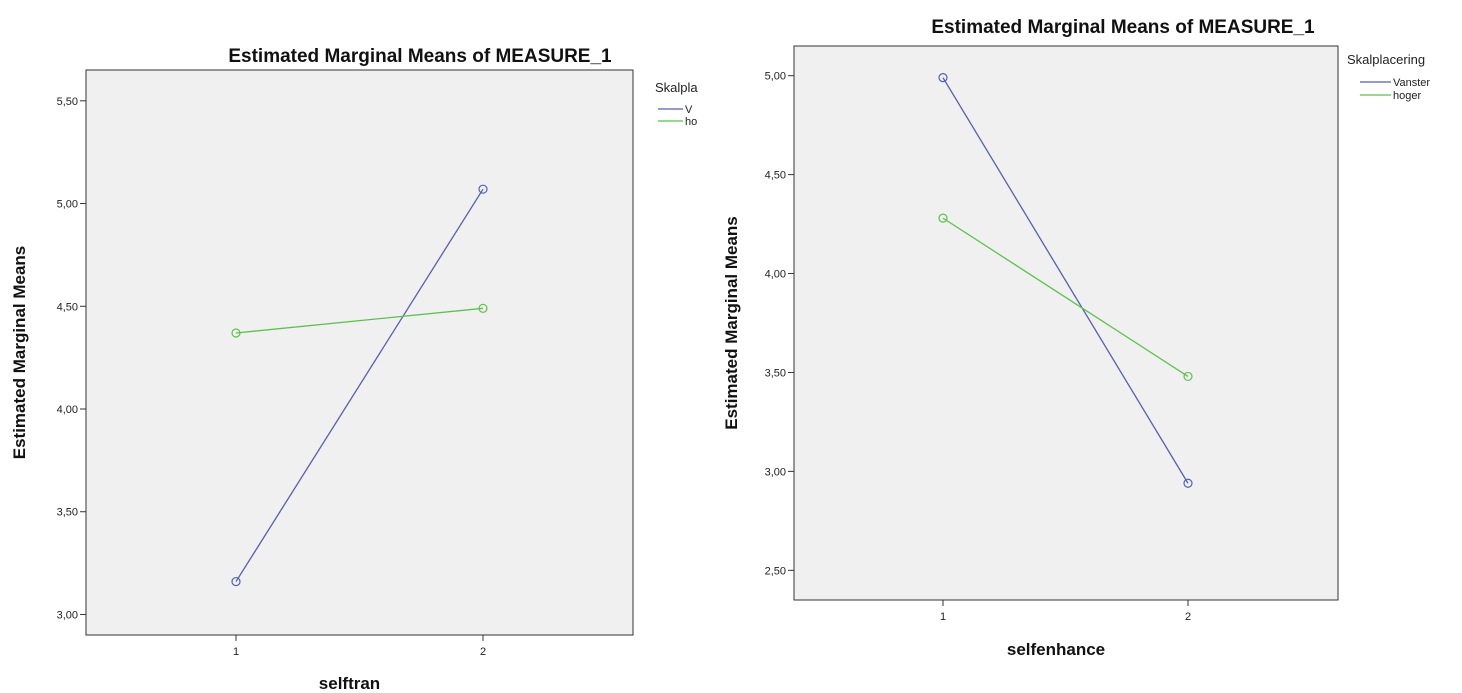  Describe the element at coordinates (676, 104) in the screenshot. I see `legend: Skalpla Vho` at that location.